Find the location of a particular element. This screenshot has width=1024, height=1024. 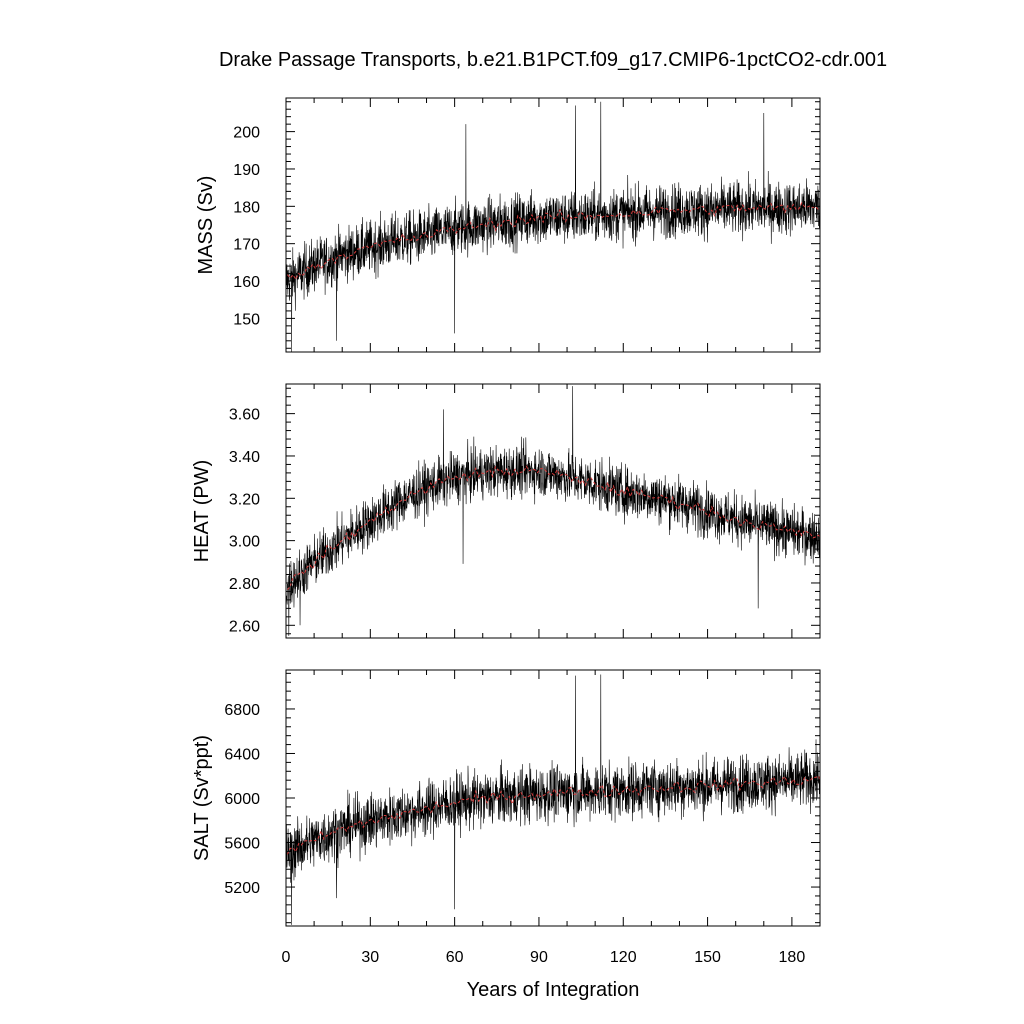

x-tick-label: 150 is located at coordinates (707, 957).